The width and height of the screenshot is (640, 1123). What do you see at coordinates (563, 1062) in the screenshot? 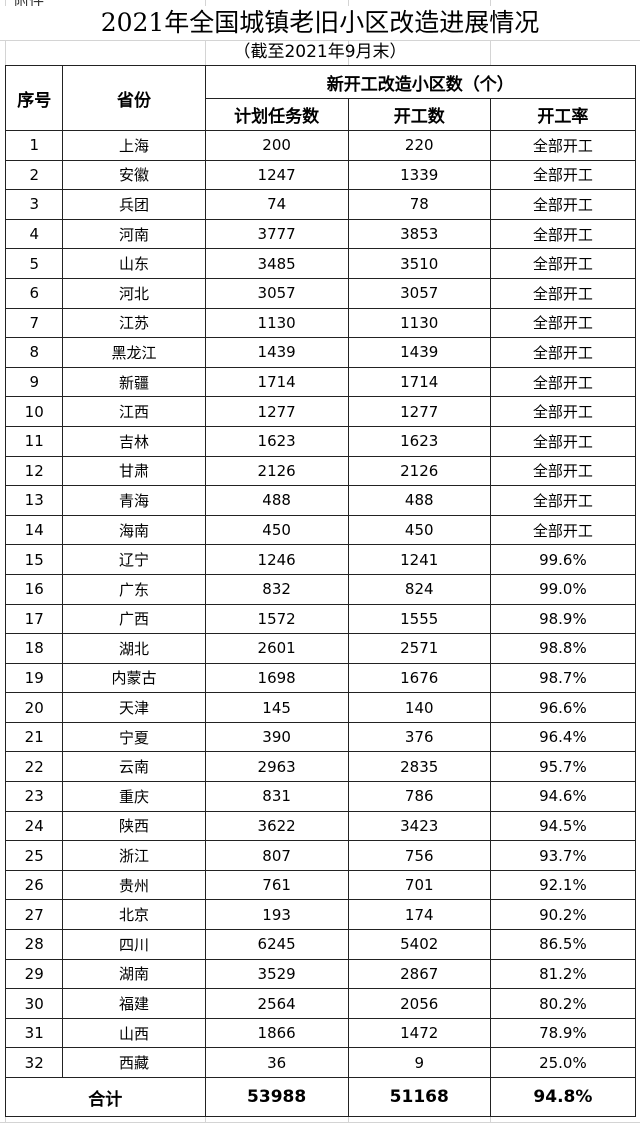
I see `rate-cell: 25.0%` at bounding box center [563, 1062].